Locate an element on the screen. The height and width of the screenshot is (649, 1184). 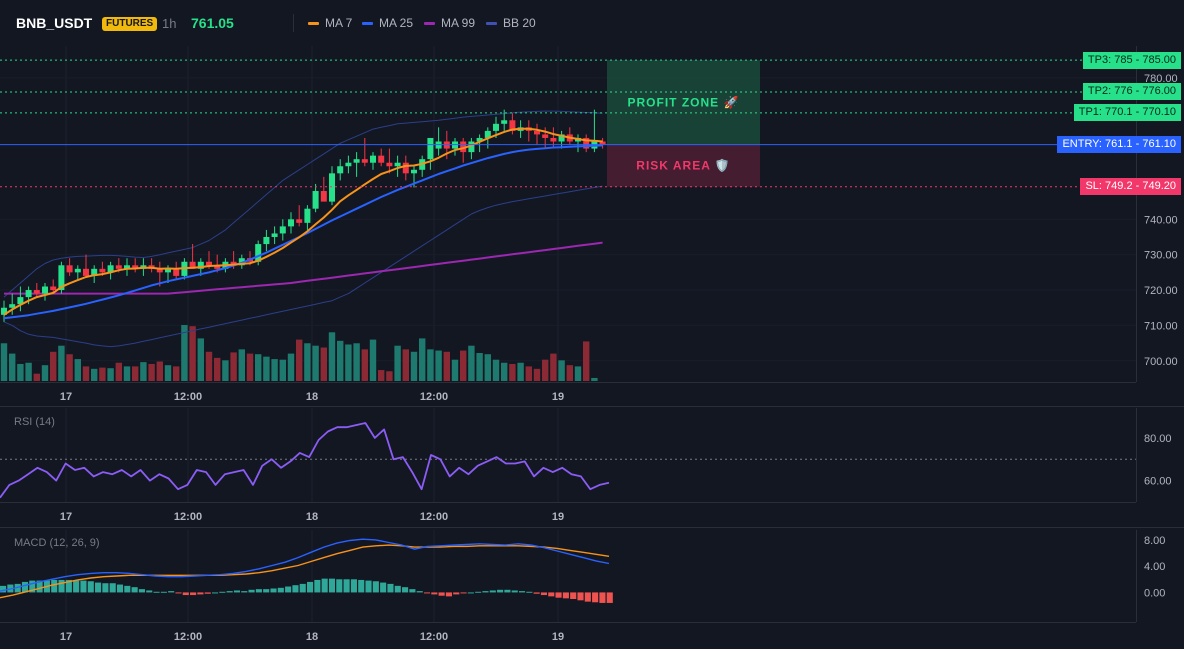
legend-ma99: MA 99 is located at coordinates (449, 23).